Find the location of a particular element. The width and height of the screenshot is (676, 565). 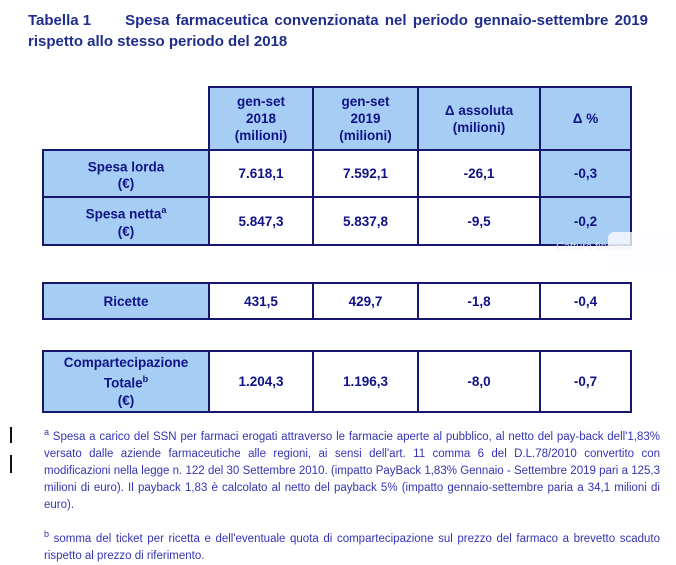

footnote-a-marker: a is located at coordinates (47, 432).